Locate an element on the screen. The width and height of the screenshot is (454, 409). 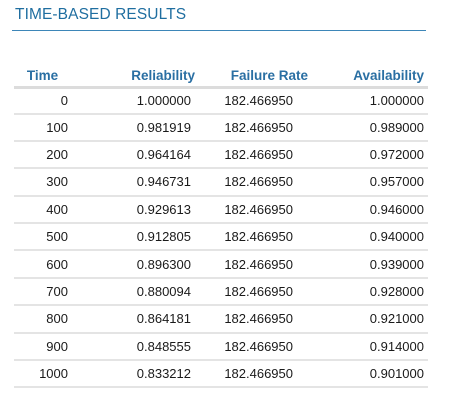
table-row: 700 0.880094 182.466950 0.928000 is located at coordinates (221, 292).